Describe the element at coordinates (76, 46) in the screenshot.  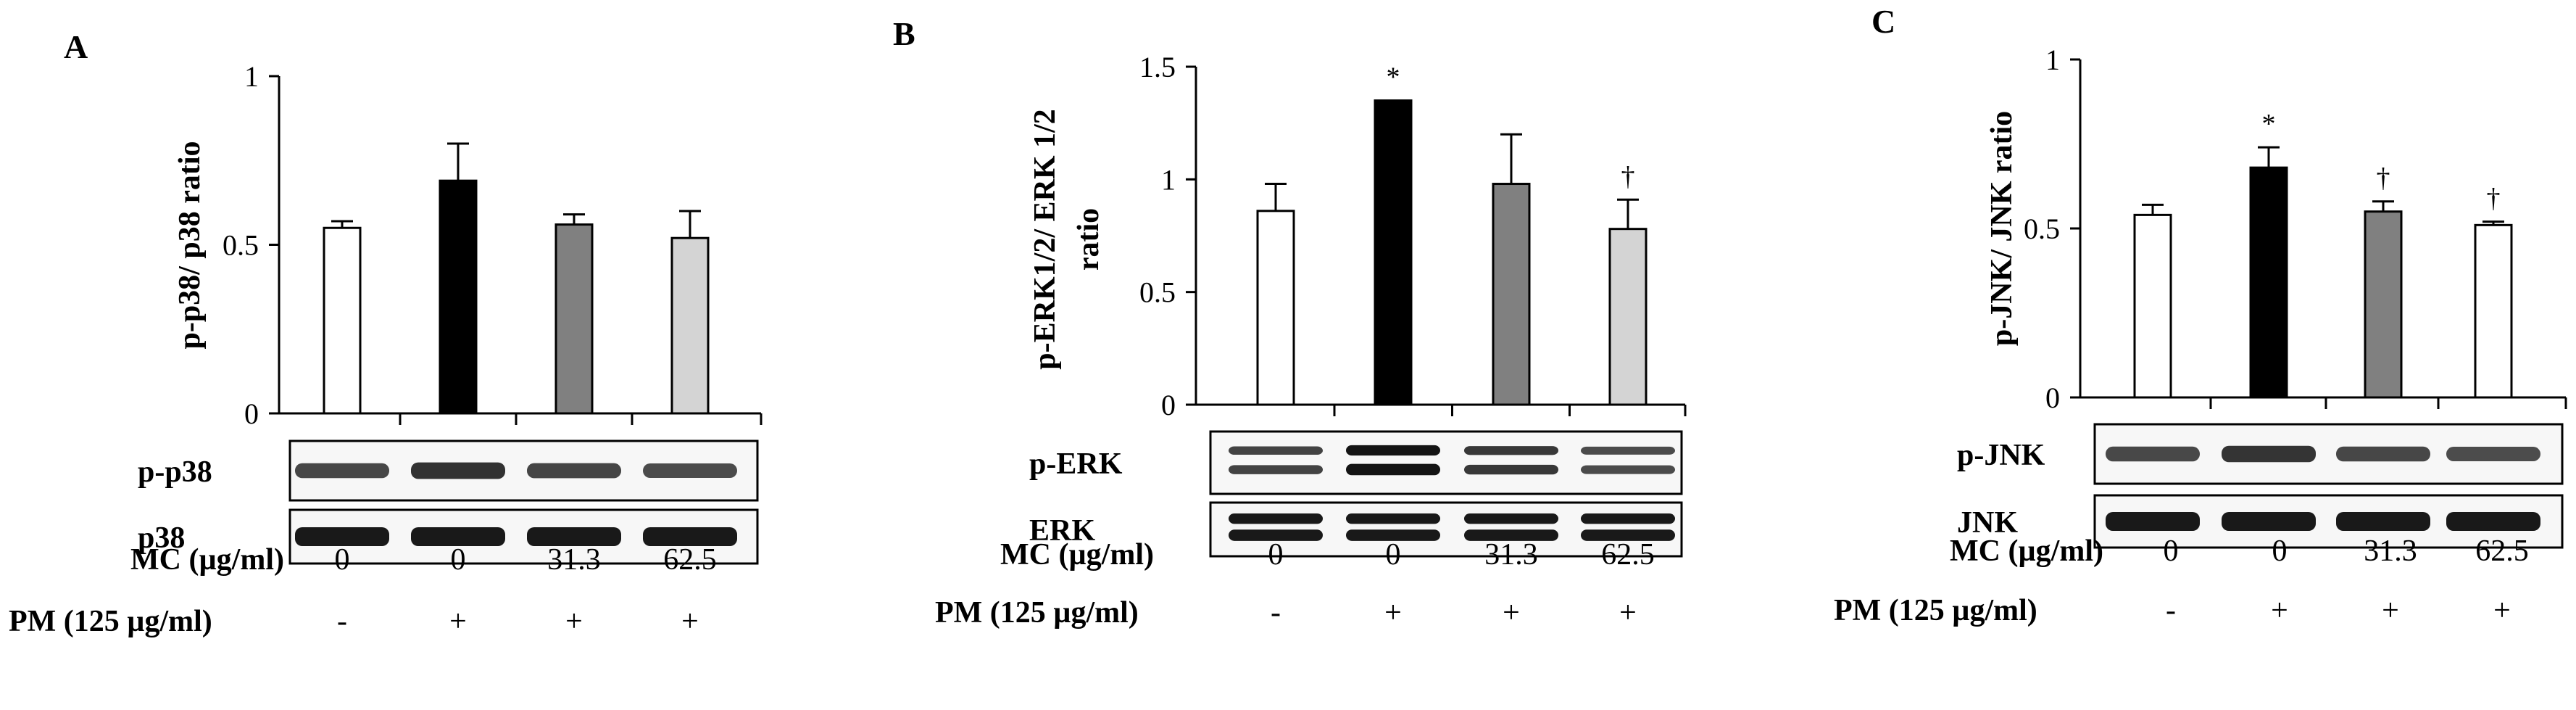
I see `panel-label: A` at that location.